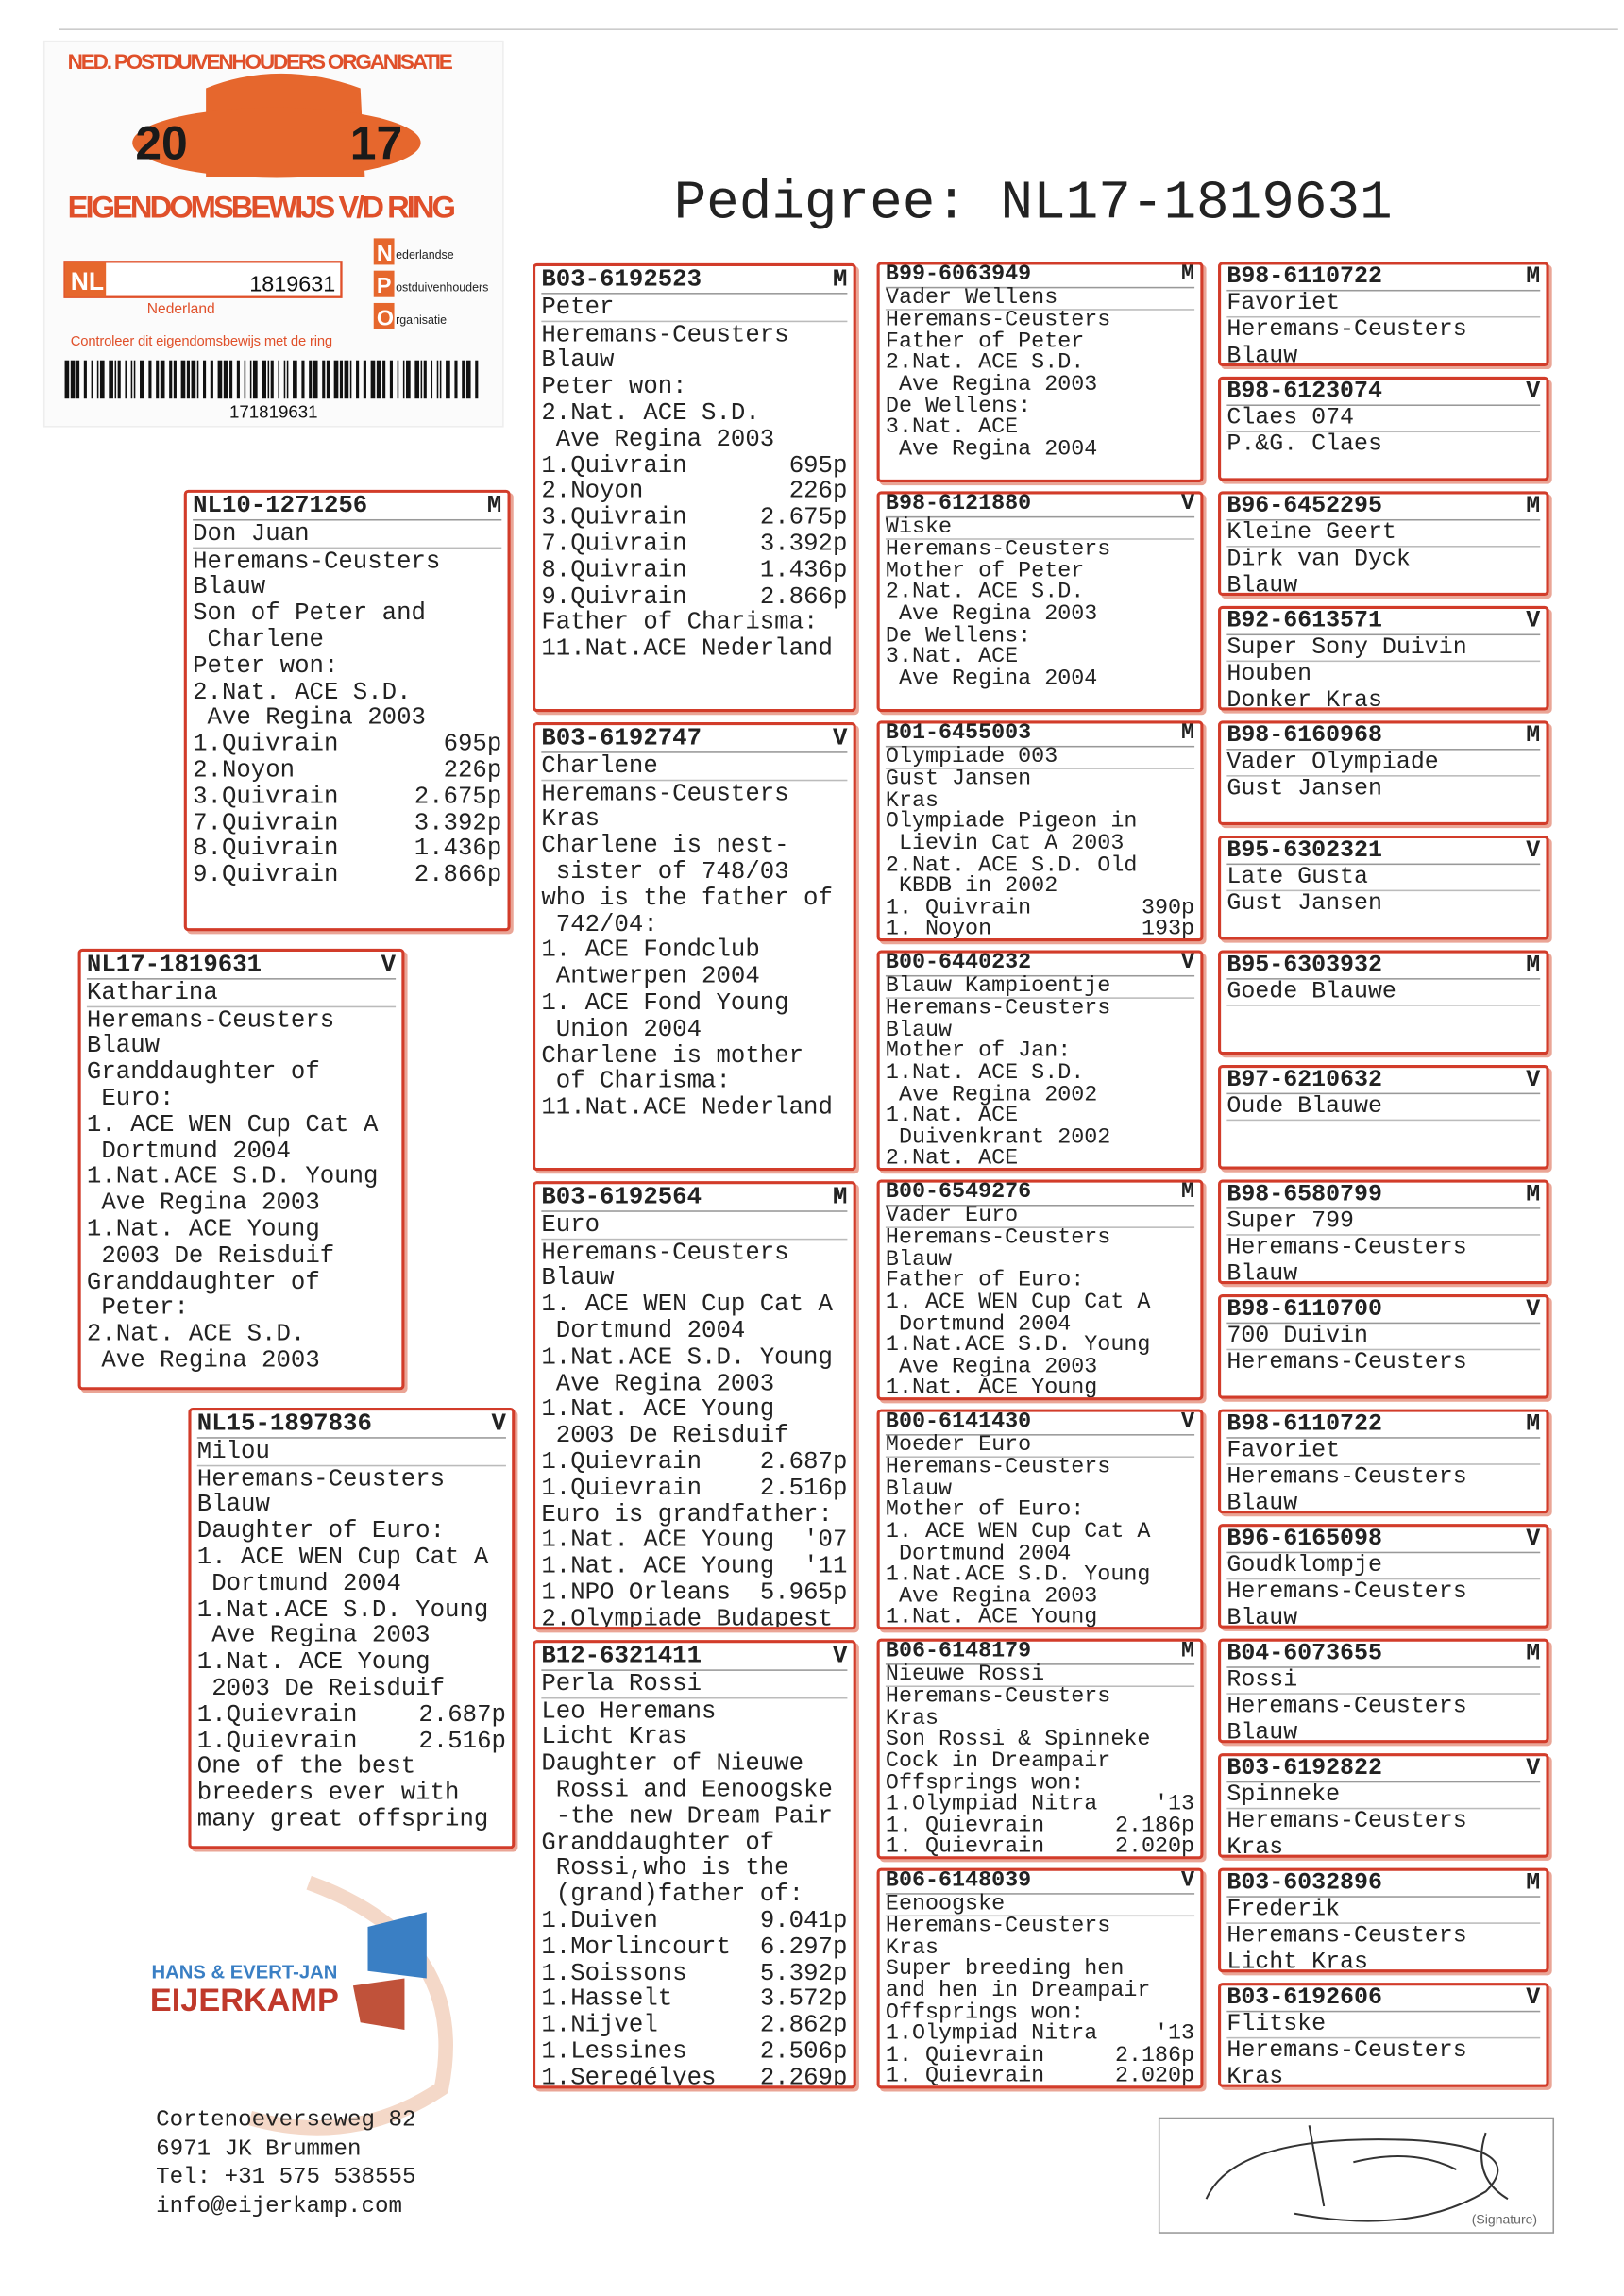  I want to click on race: 8.Quivrain, so click(266, 848).